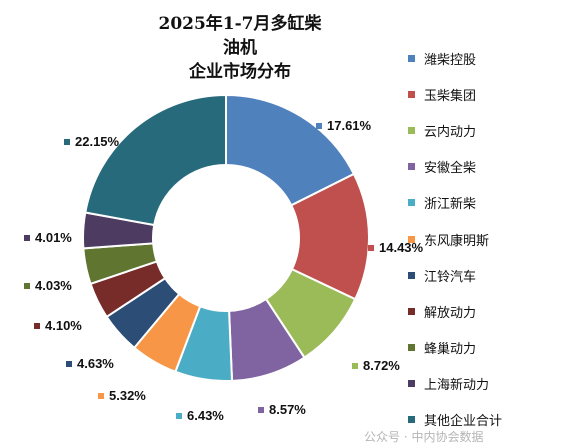  What do you see at coordinates (97, 141) in the screenshot?
I see `data-label-text: 22.15%` at bounding box center [97, 141].